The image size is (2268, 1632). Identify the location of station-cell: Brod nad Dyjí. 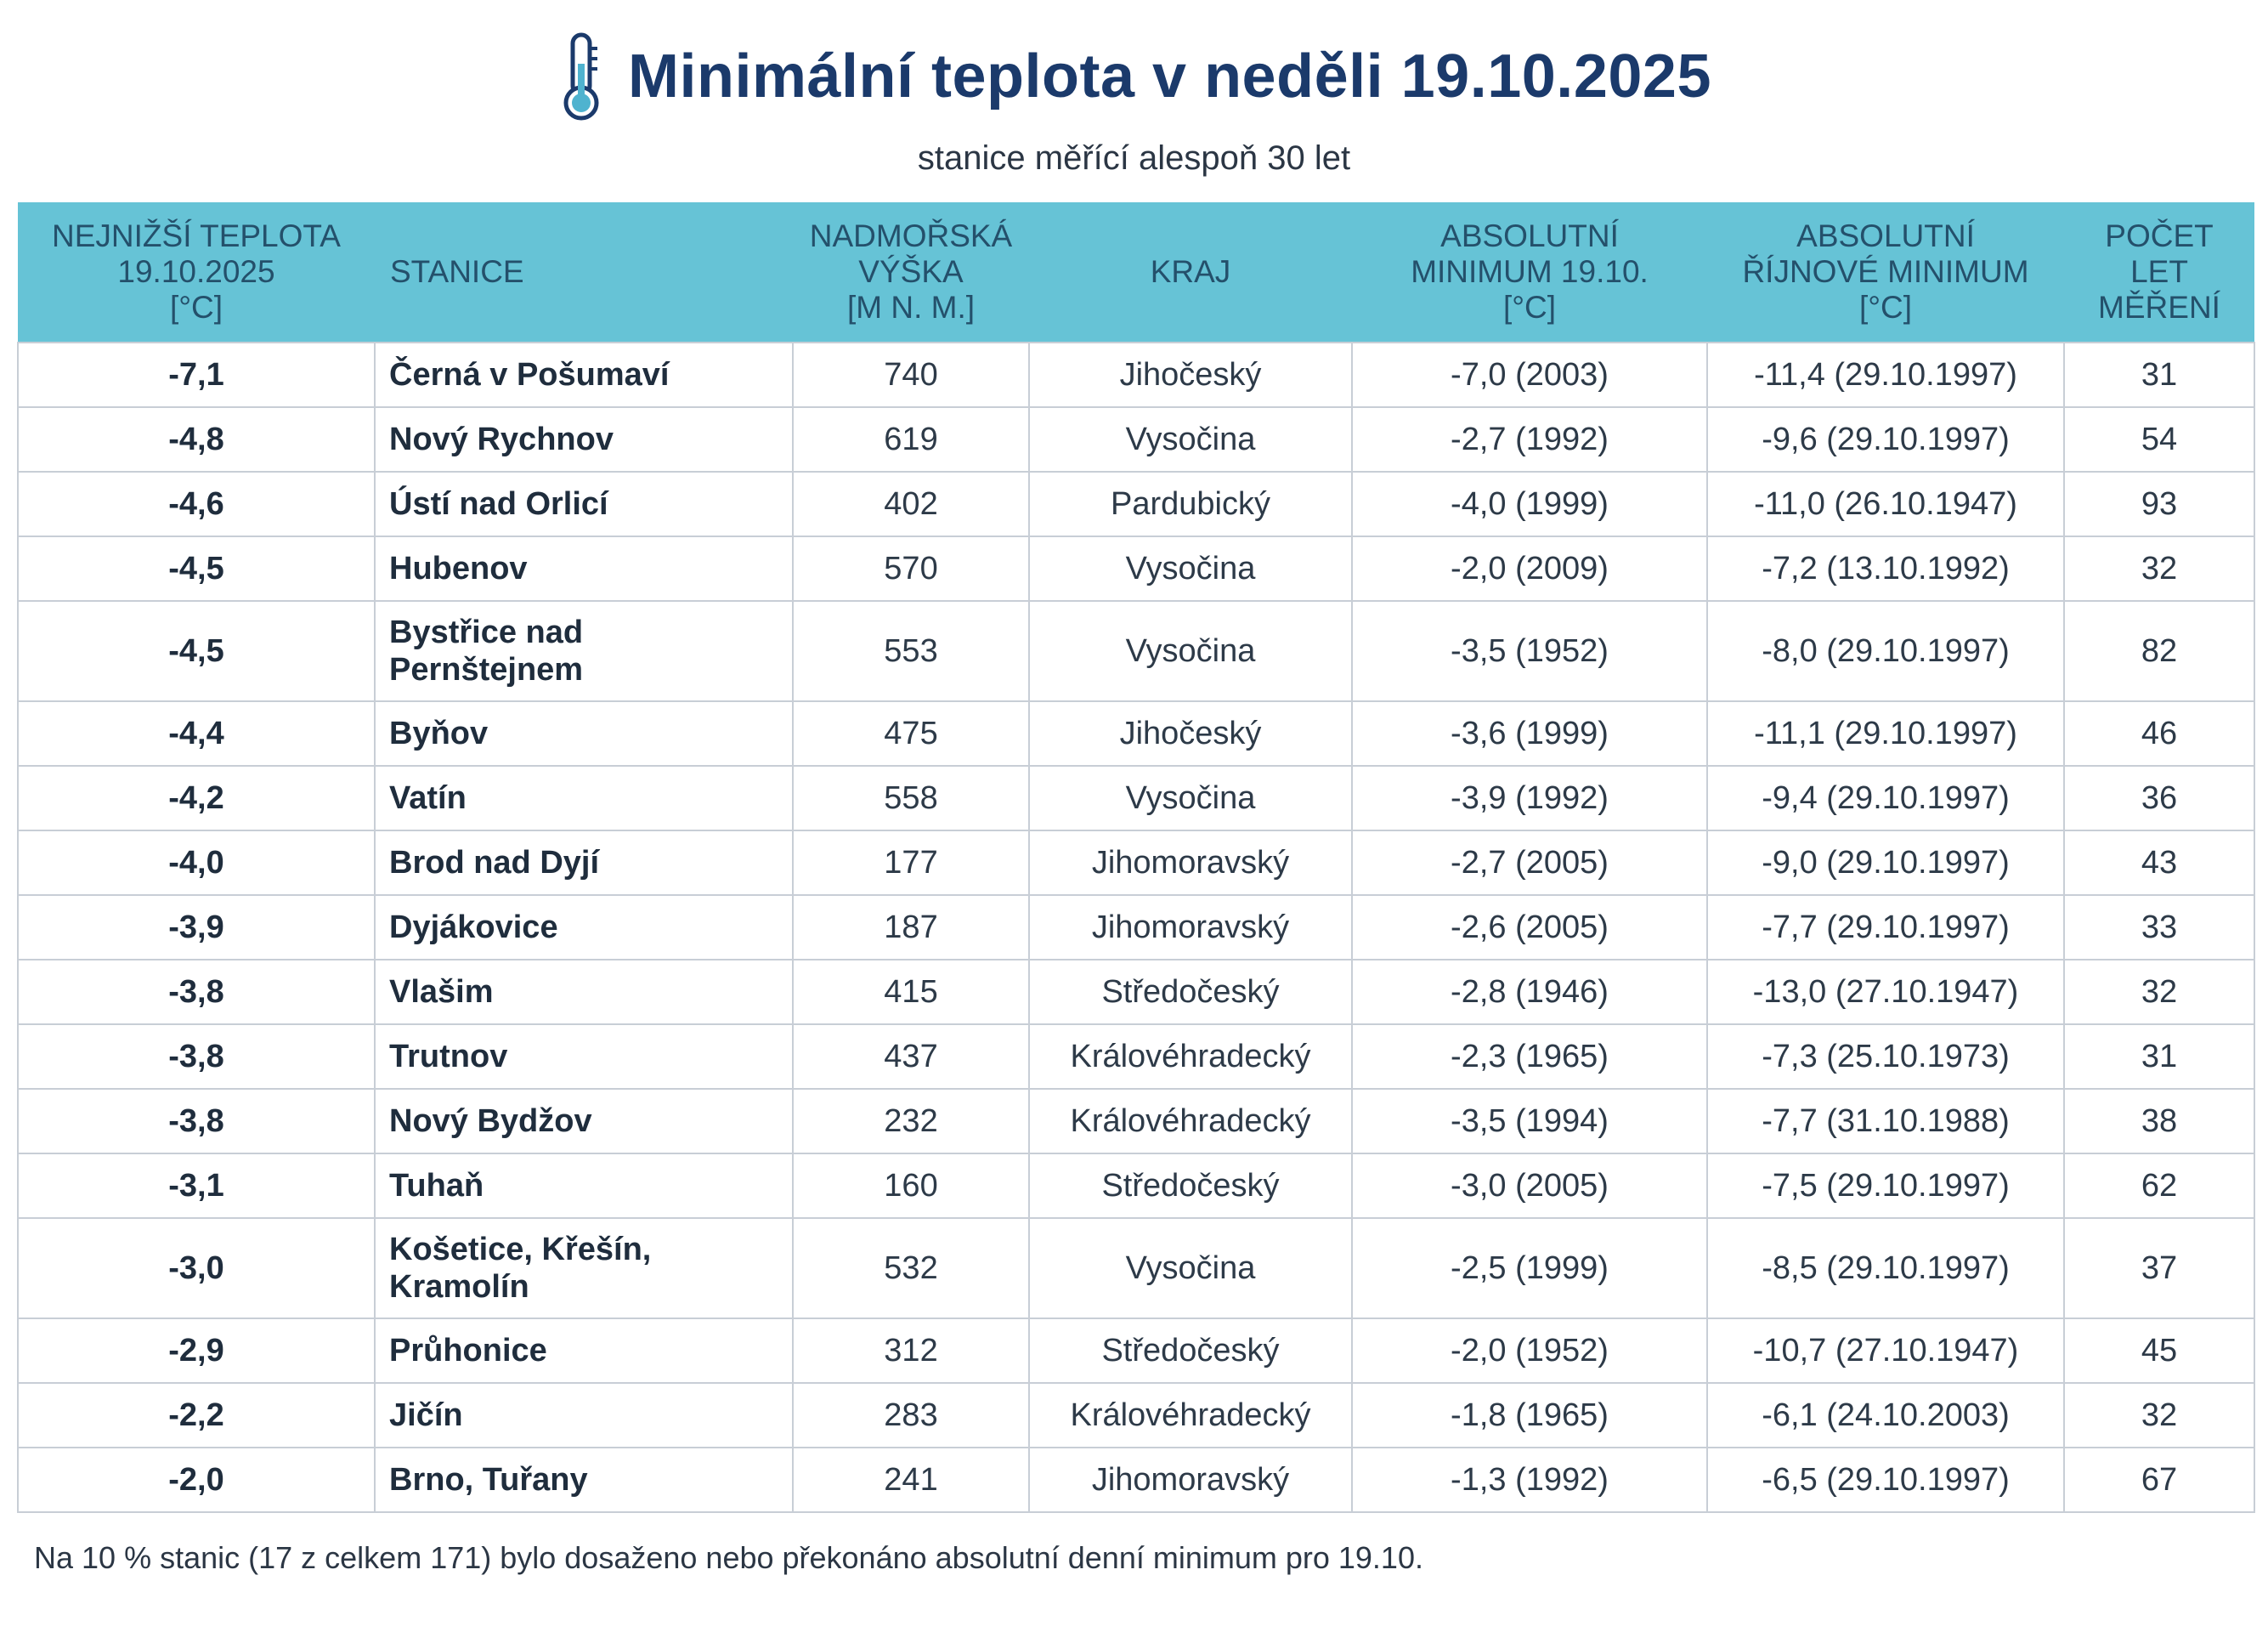
(584, 863).